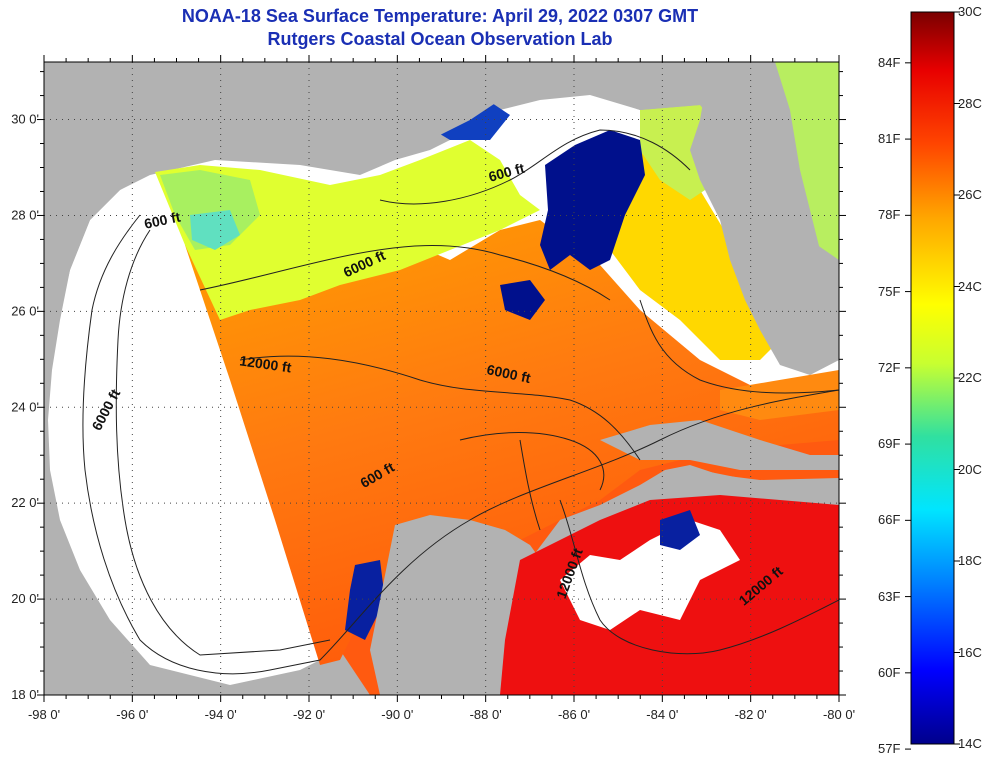 Image resolution: width=992 pixels, height=761 pixels. I want to click on colorbar-celsius-label: 20C, so click(970, 469).